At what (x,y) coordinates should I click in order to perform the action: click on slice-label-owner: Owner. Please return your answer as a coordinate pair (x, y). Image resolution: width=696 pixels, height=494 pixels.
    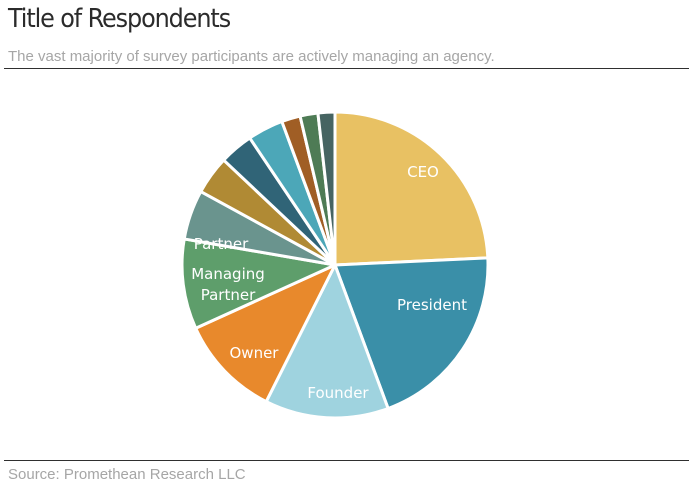
    Looking at the image, I should click on (255, 353).